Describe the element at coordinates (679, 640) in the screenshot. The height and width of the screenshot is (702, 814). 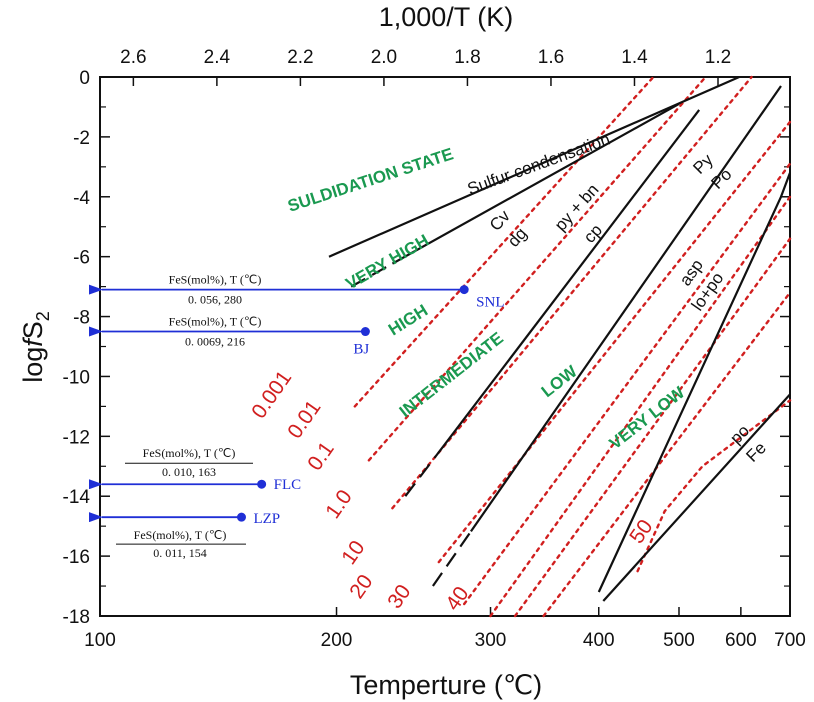
I see `x-tick-label: 500` at that location.